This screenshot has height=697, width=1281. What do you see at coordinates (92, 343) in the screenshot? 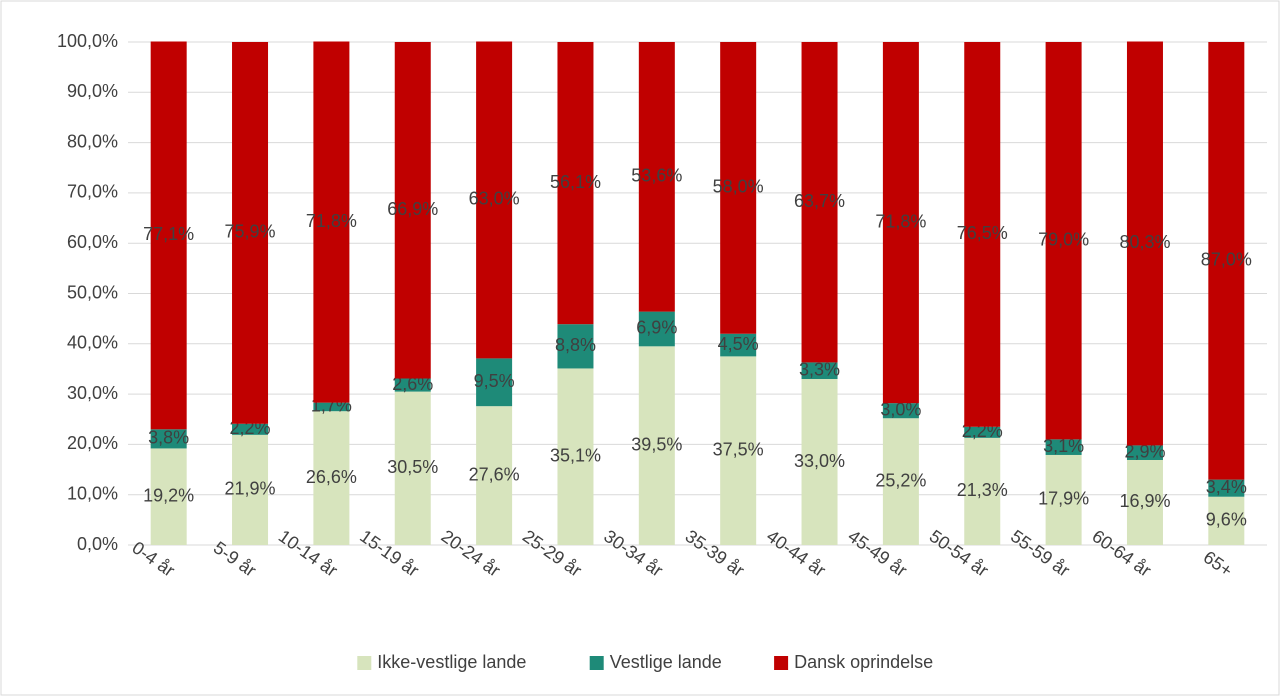
I see `y-tick-label: 40,0%` at bounding box center [92, 343].